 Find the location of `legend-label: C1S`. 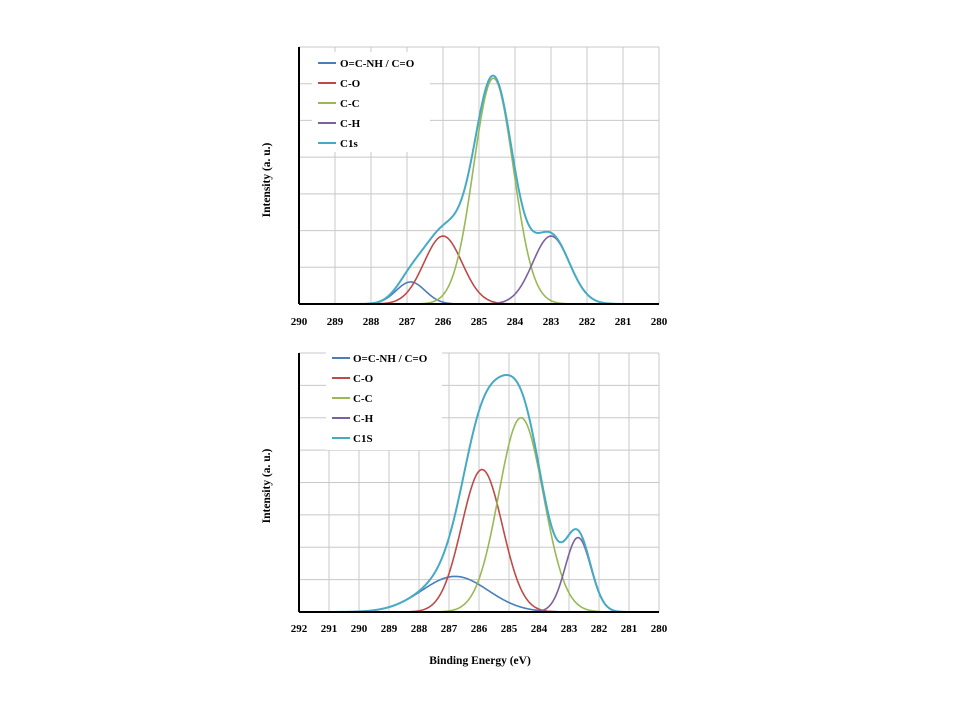

legend-label: C1S is located at coordinates (363, 439).